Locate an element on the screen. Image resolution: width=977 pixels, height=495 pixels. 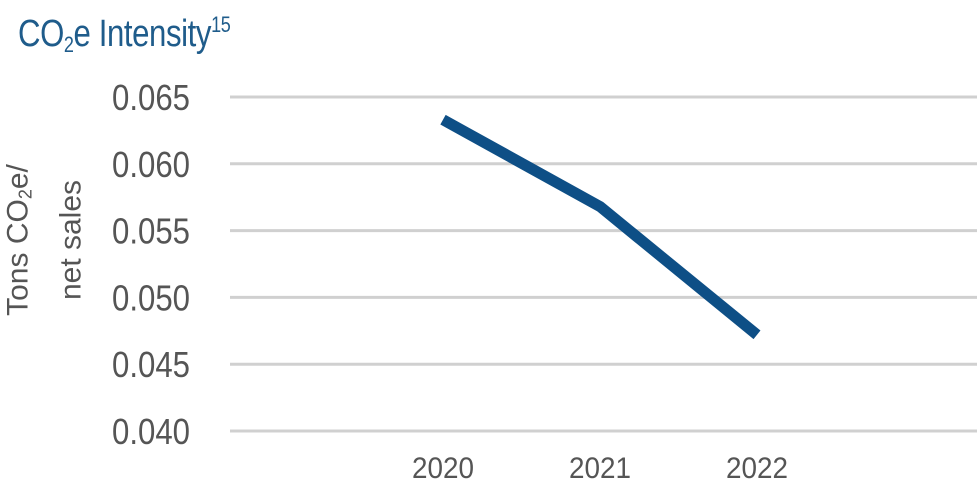
x-tick-label: 2022 is located at coordinates (757, 468).